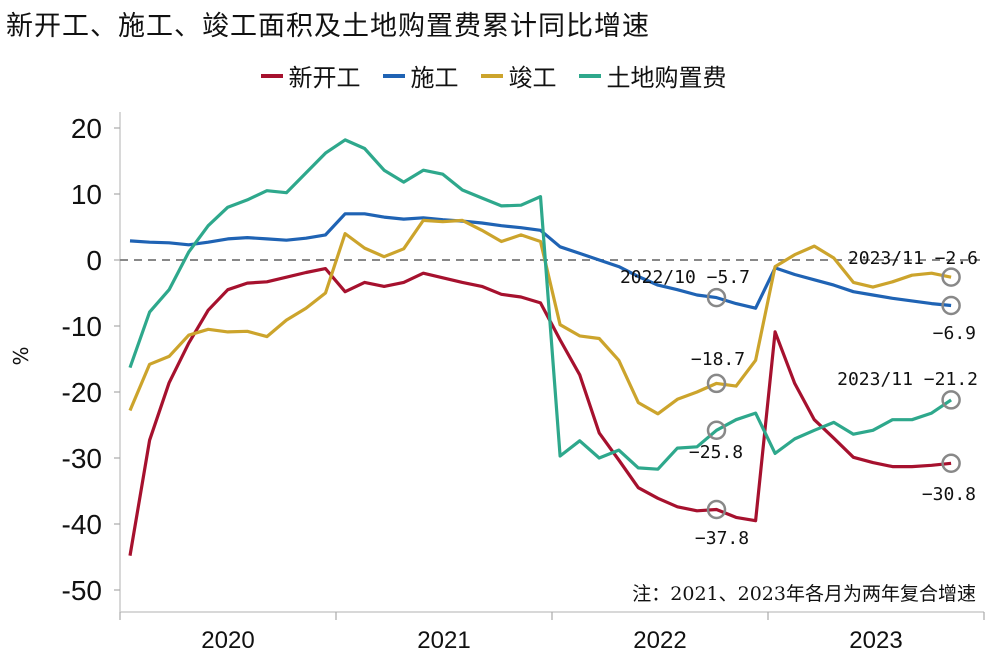 Image resolution: width=987 pixels, height=657 pixels. What do you see at coordinates (324, 78) in the screenshot?
I see `legend-label: 新开工` at bounding box center [324, 78].